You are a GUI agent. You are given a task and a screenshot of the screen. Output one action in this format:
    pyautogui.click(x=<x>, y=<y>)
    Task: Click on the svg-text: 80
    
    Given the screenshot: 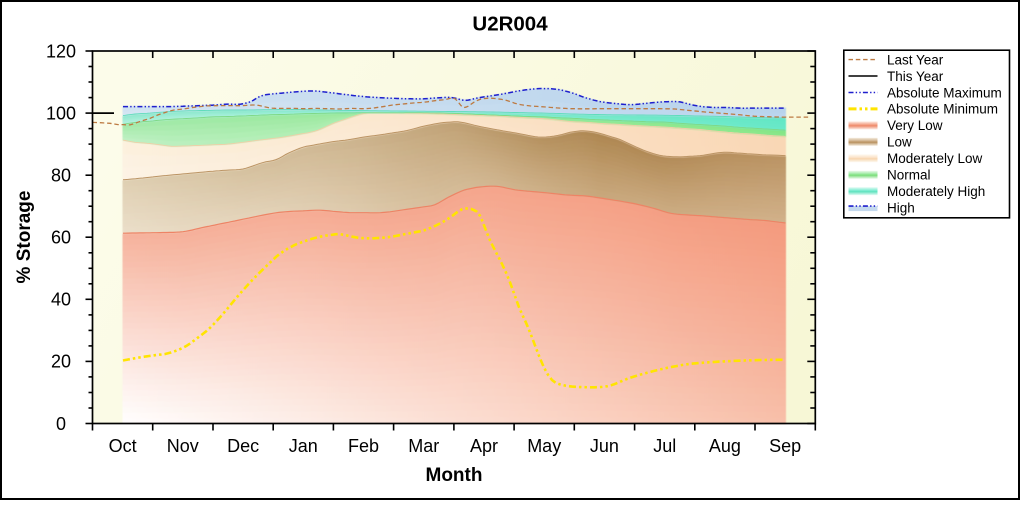 What is the action you would take?
    pyautogui.click(x=61, y=176)
    